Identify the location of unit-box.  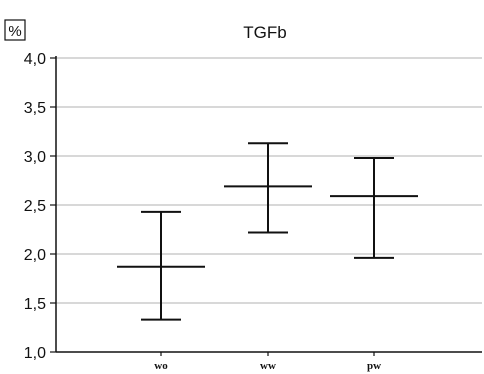
(15, 30).